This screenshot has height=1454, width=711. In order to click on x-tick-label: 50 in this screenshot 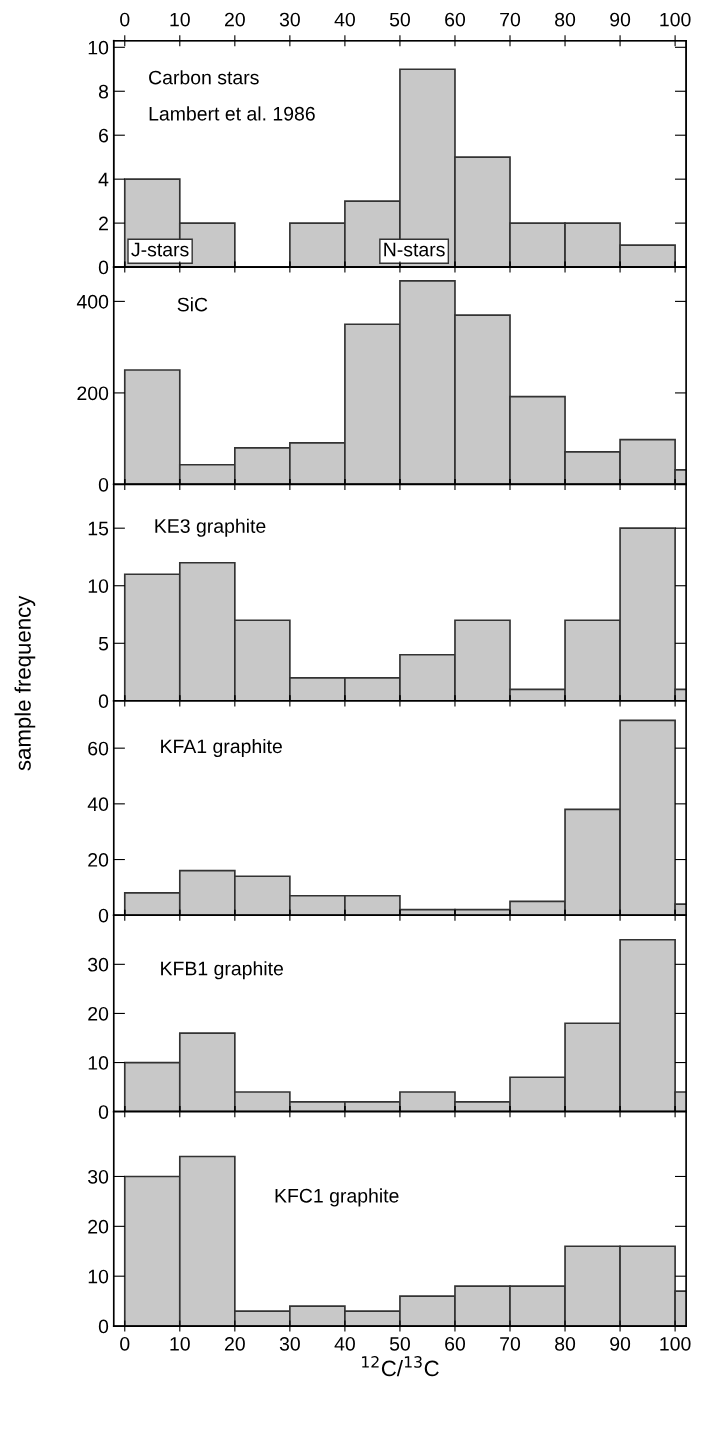, I will do `click(399, 1343)`.